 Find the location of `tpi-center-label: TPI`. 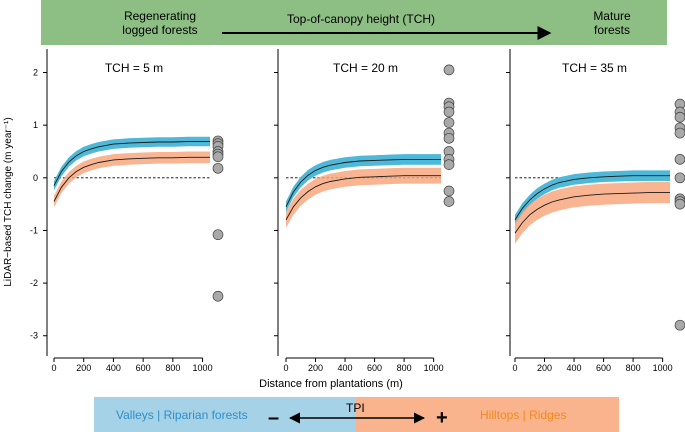

tpi-center-label: TPI is located at coordinates (355, 408).